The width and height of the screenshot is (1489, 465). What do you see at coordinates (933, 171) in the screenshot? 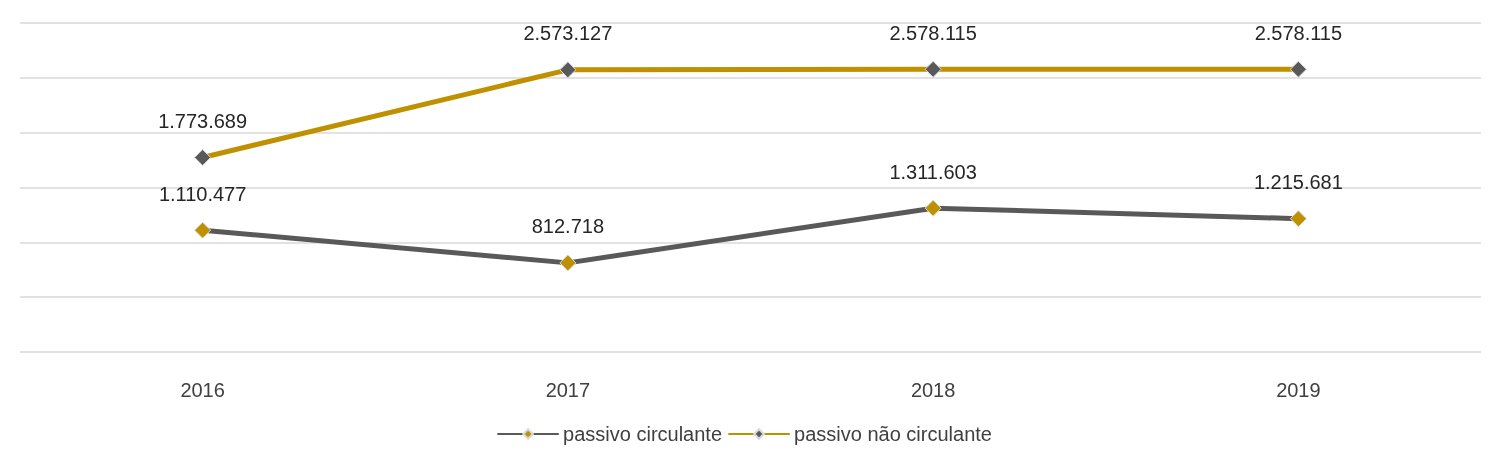
I see `data-label: 1.311.603` at bounding box center [933, 171].